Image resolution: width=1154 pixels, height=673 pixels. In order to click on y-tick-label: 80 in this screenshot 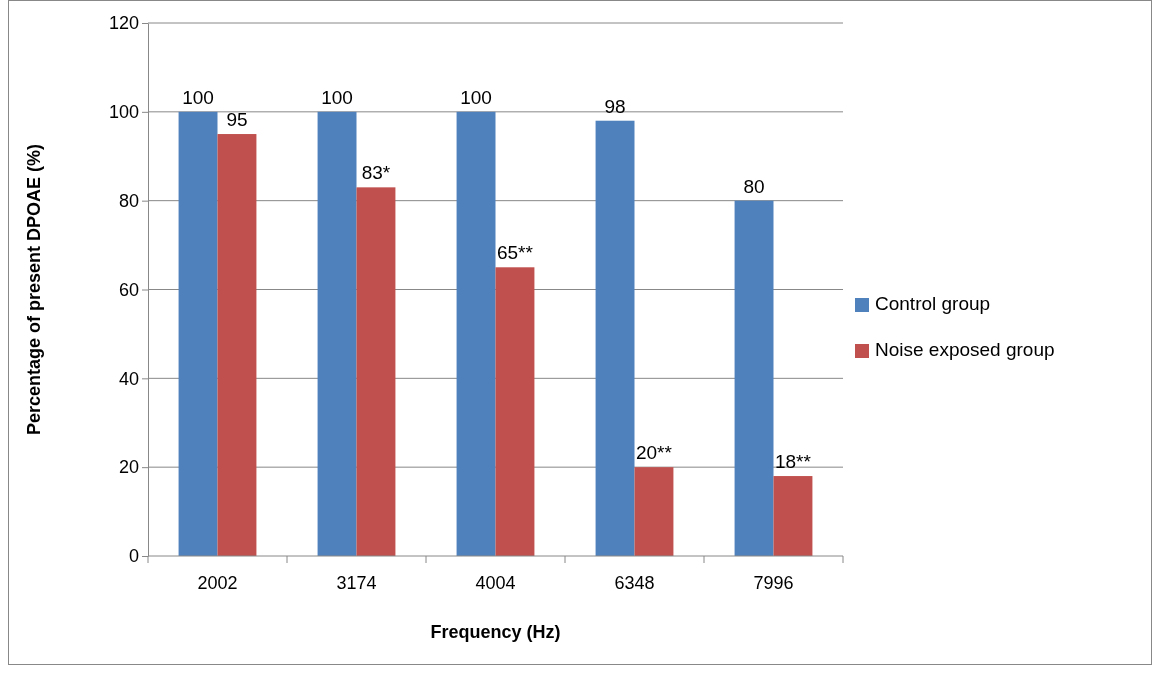, I will do `click(128, 200)`.